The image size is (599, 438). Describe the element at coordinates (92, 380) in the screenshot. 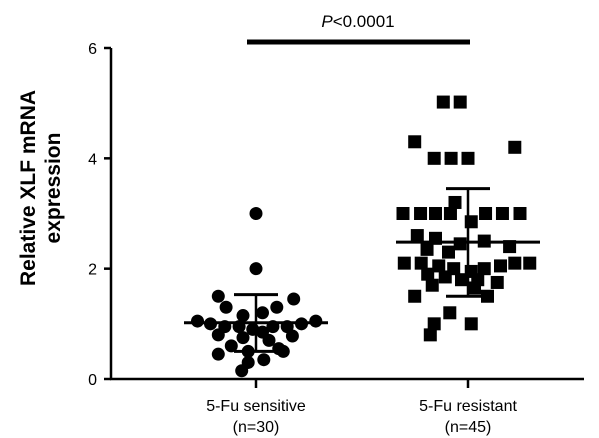

I see `y-tick-label: 0` at that location.